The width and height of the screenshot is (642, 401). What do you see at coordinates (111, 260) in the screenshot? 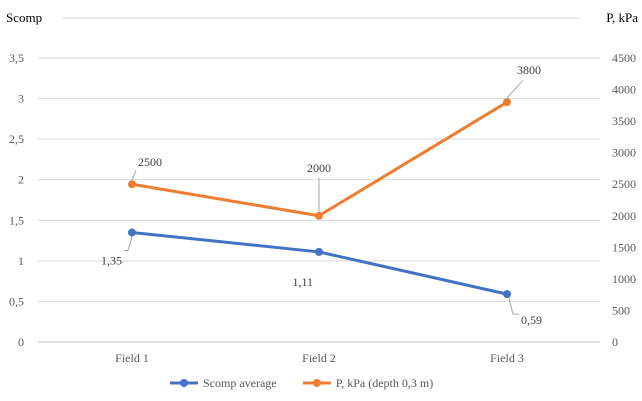
I see `data-label: 1,35` at bounding box center [111, 260].